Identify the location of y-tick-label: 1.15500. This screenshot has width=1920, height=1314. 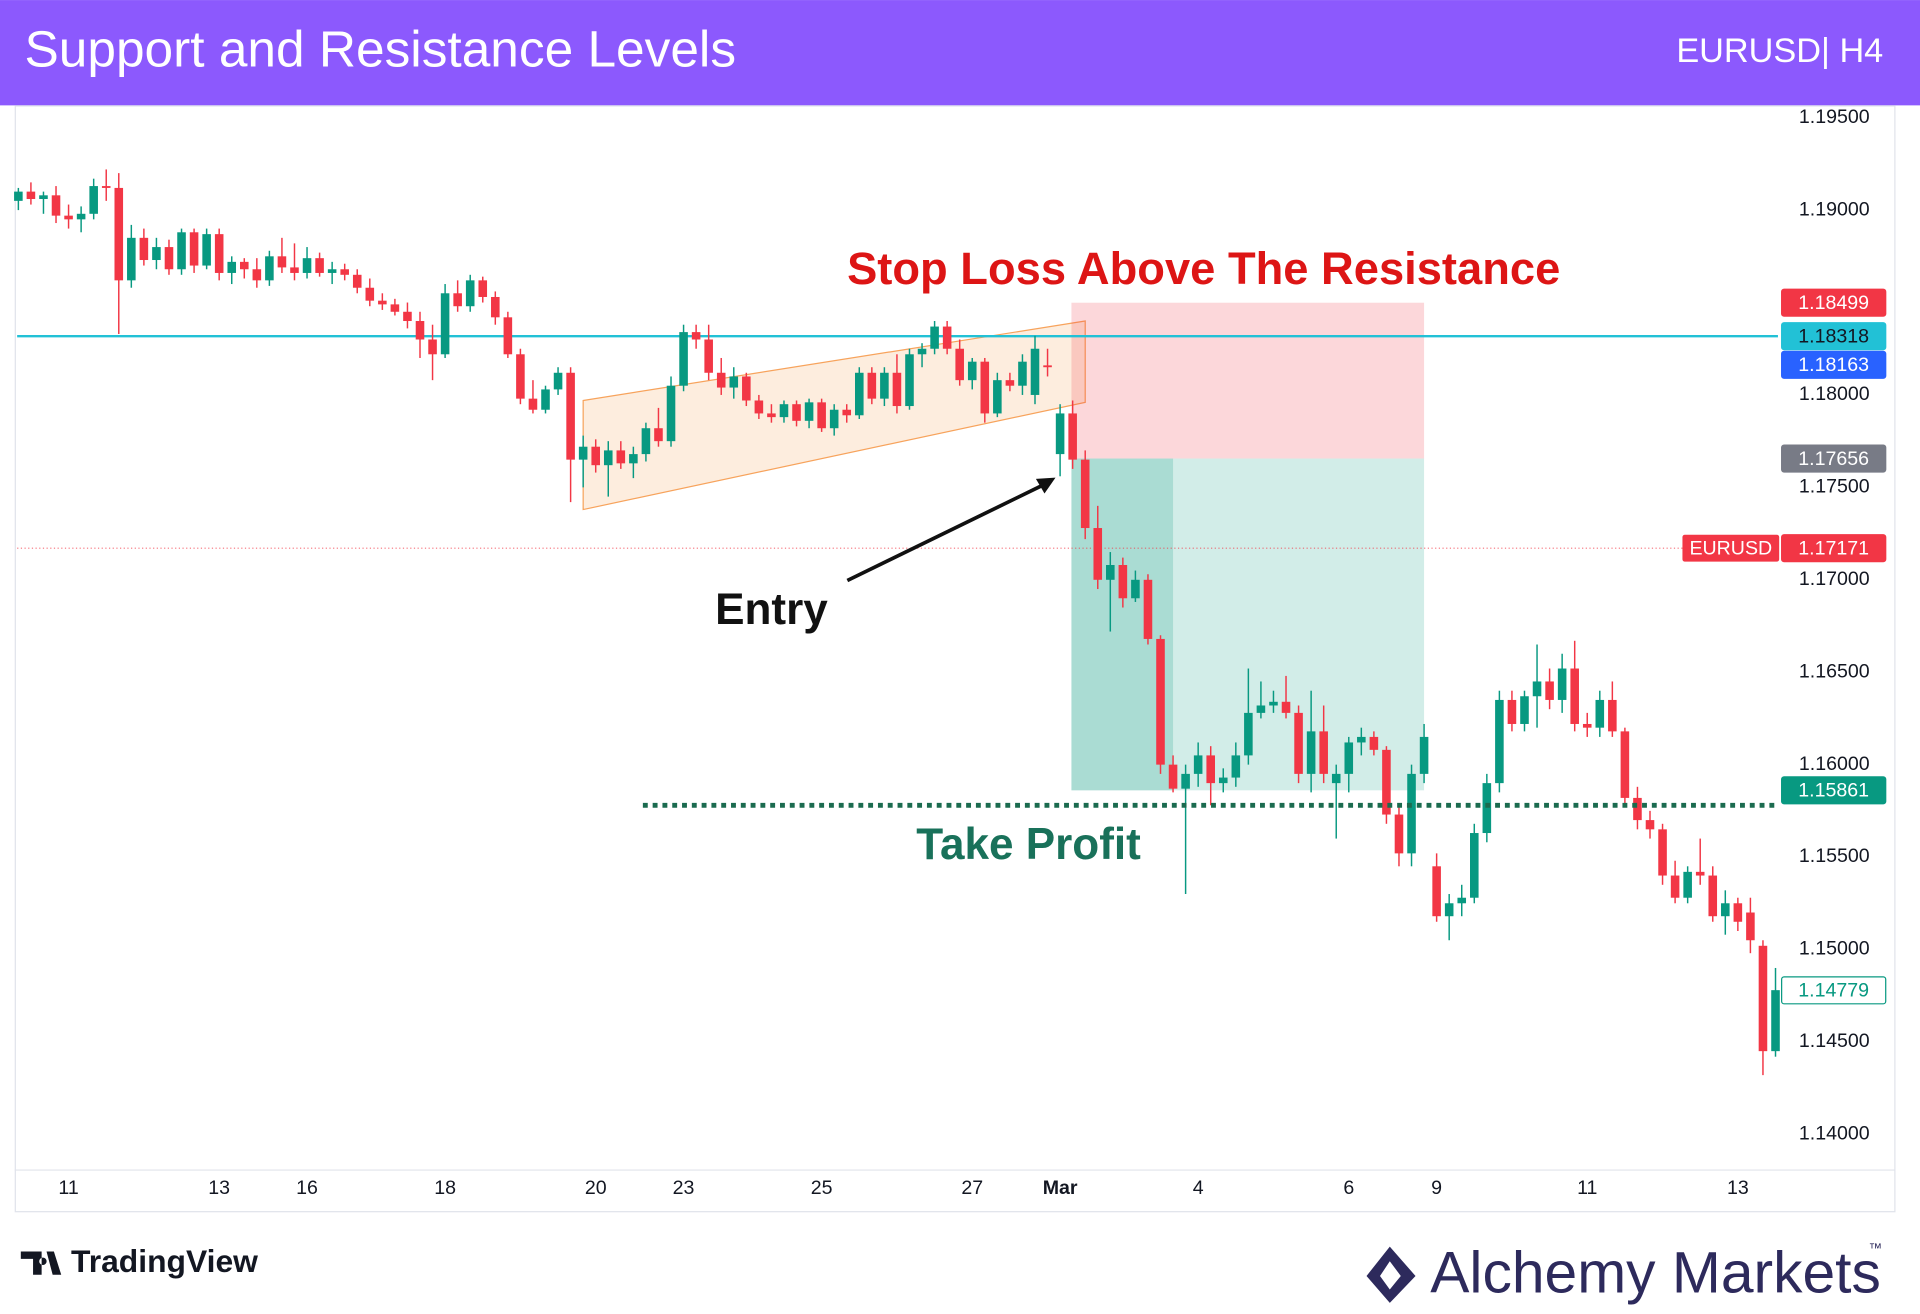
(1834, 856).